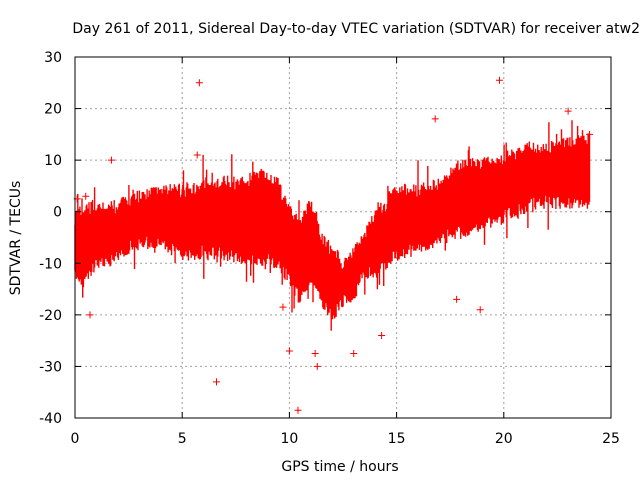  What do you see at coordinates (53, 110) in the screenshot?
I see `y-tick-label: 20` at bounding box center [53, 110].